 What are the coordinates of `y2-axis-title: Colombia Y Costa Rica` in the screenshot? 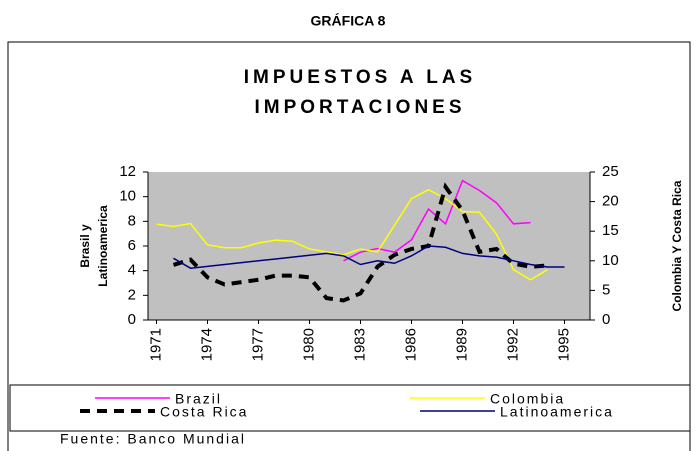 It's located at (677, 245).